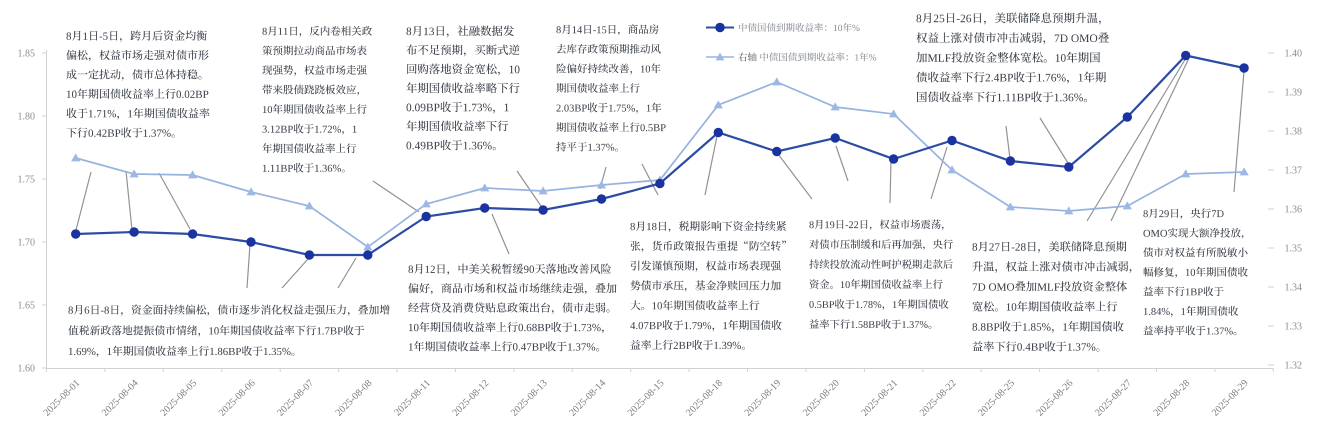 Image resolution: width=1317 pixels, height=429 pixels. What do you see at coordinates (27, 369) in the screenshot?
I see `svg-text: 1.60` at bounding box center [27, 369].